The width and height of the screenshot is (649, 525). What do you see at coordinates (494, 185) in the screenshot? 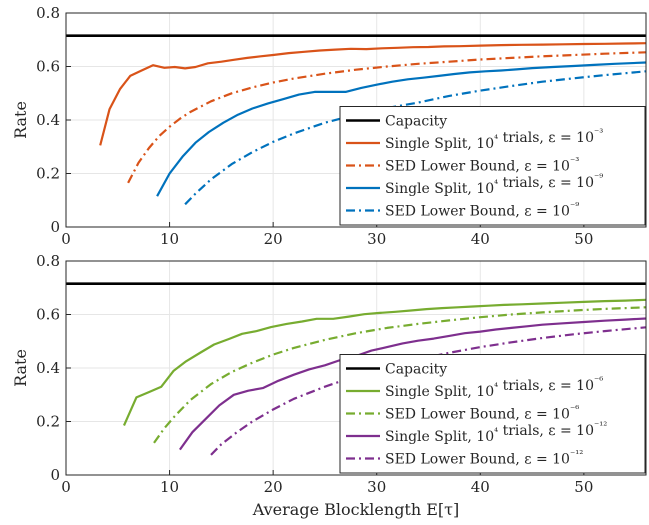
I see `legend-label-4: Single Split, 10⁴ trials, ε = 10⁻⁹` at bounding box center [494, 185].